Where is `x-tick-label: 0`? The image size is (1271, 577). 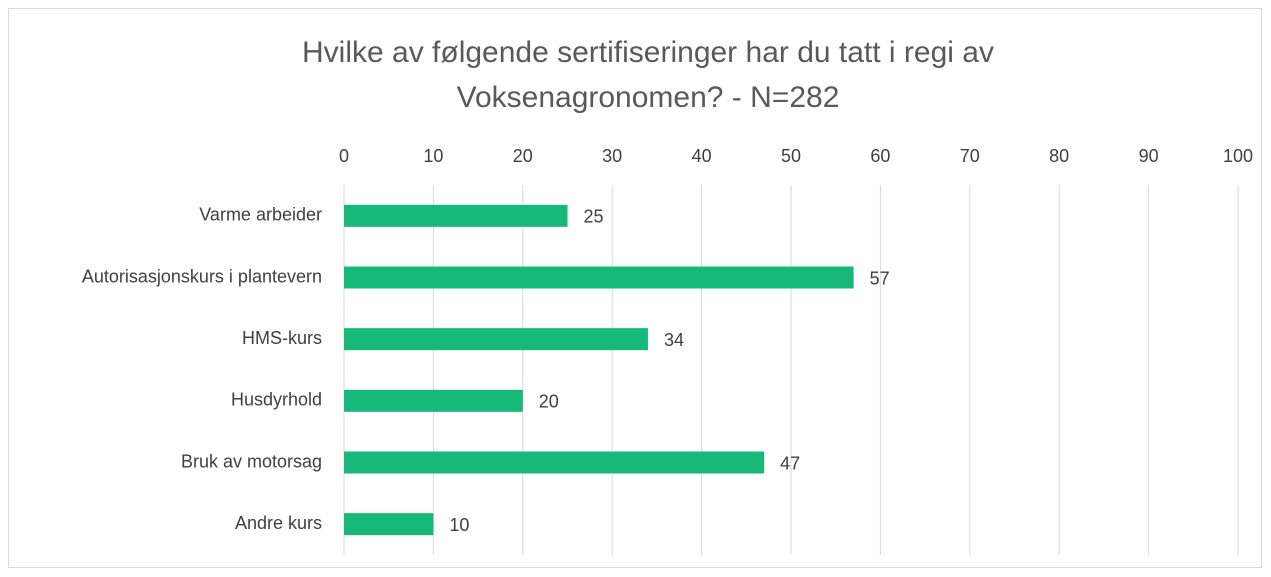 x-tick-label: 0 is located at coordinates (344, 156).